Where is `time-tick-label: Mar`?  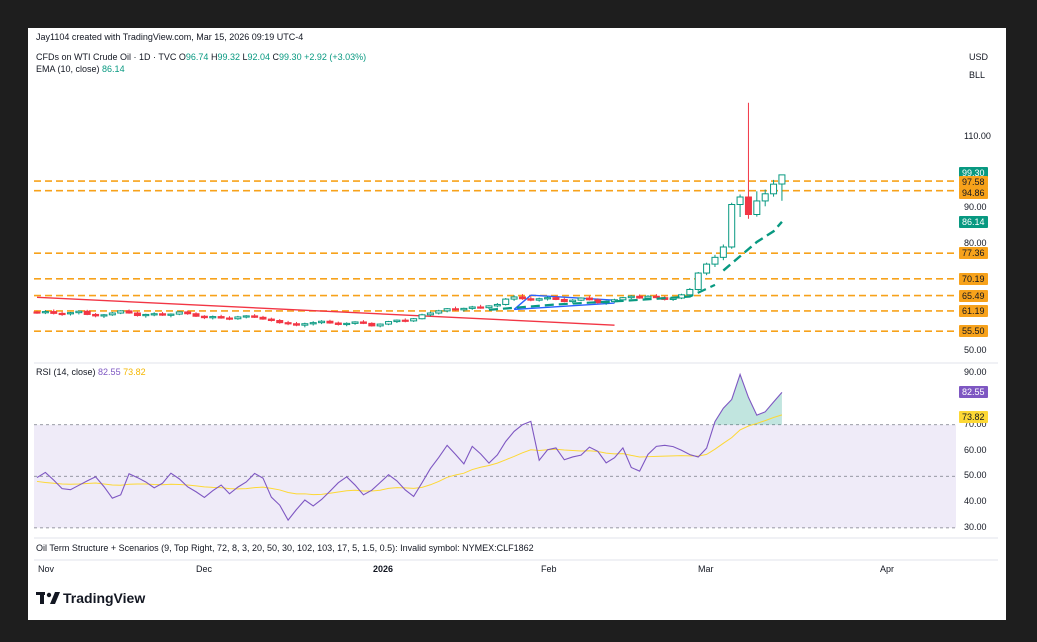
time-tick-label: Mar is located at coordinates (706, 569).